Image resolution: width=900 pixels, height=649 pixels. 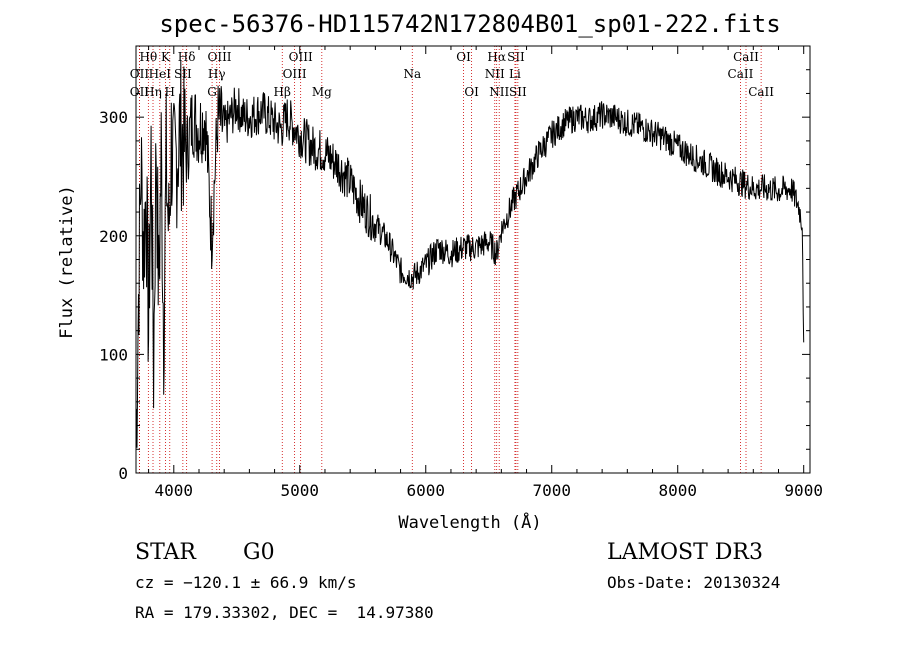 I want to click on y-tick-label: 0, so click(x=123, y=473).